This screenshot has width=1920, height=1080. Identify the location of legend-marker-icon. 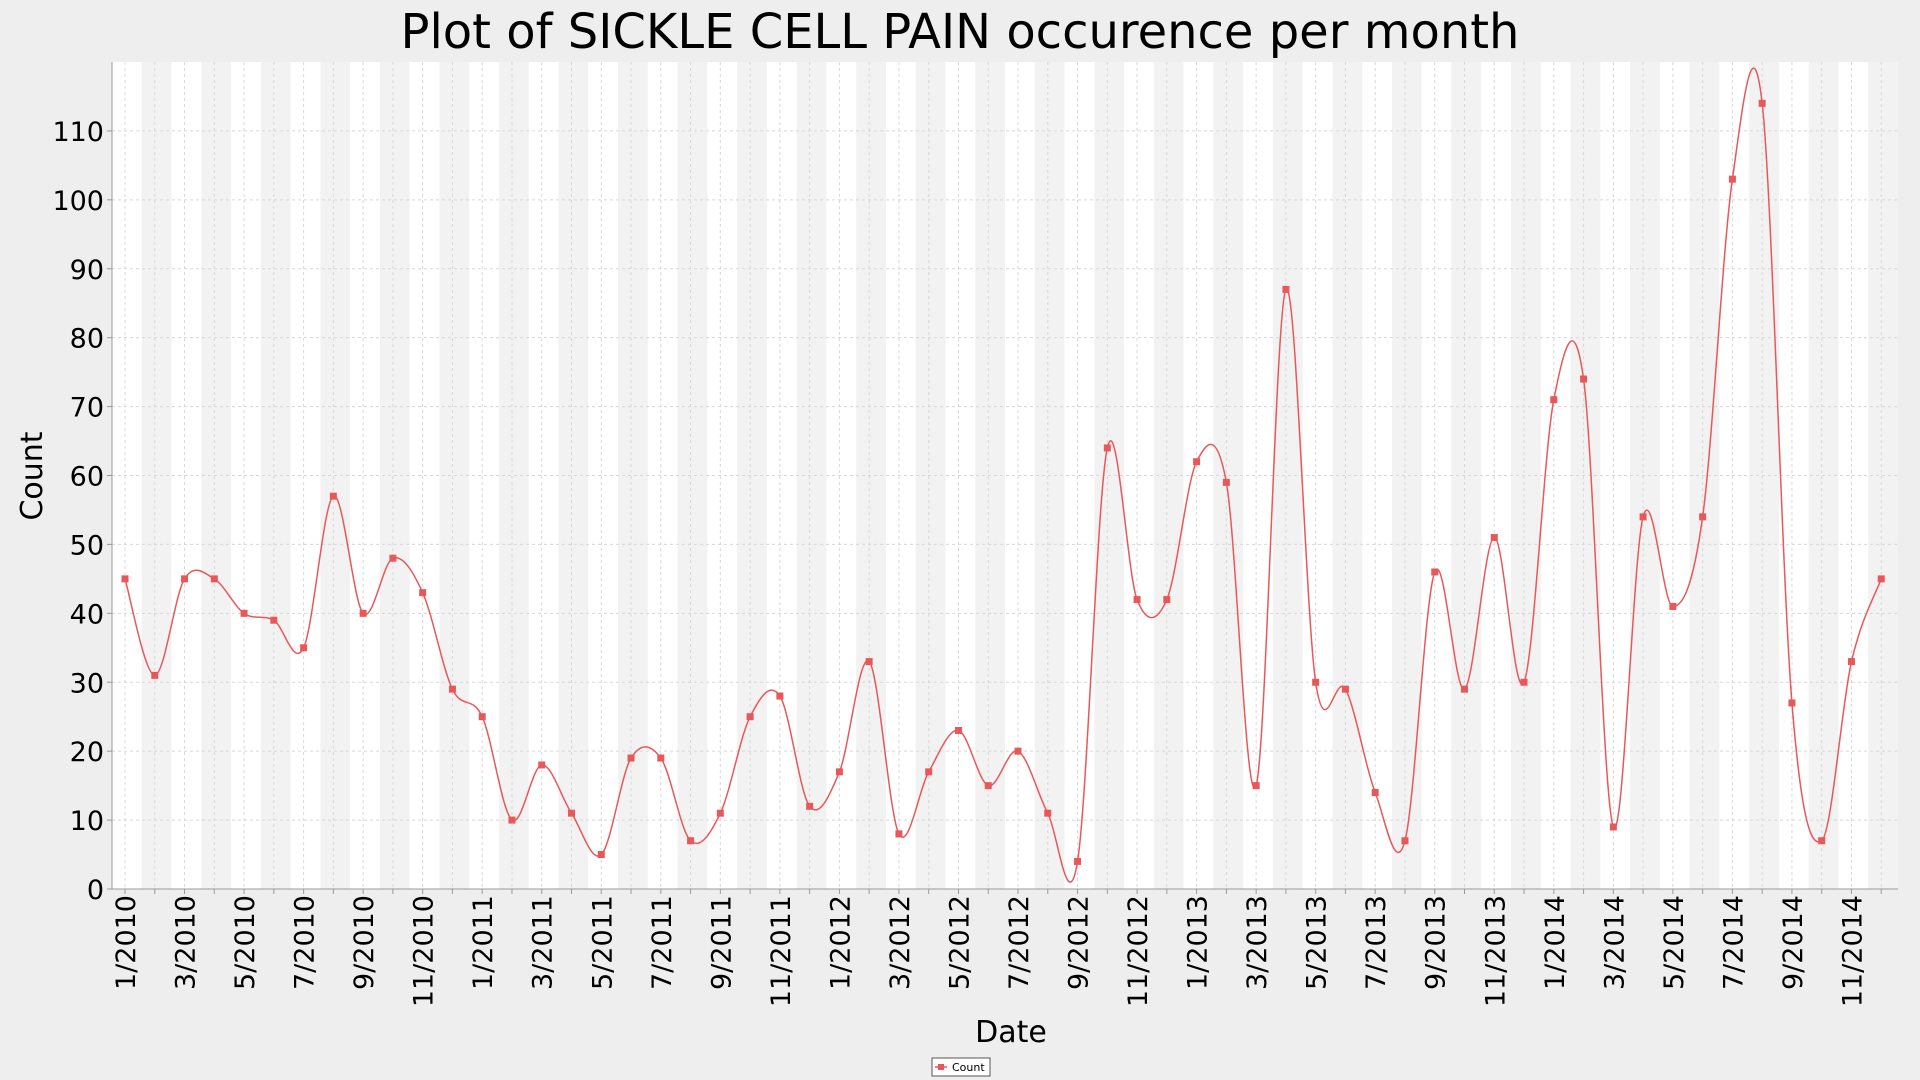
(941, 1067).